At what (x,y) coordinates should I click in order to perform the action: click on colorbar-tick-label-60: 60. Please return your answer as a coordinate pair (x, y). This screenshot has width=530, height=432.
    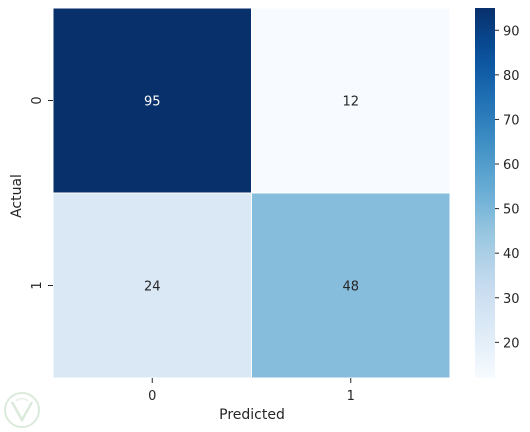
    Looking at the image, I should click on (511, 165).